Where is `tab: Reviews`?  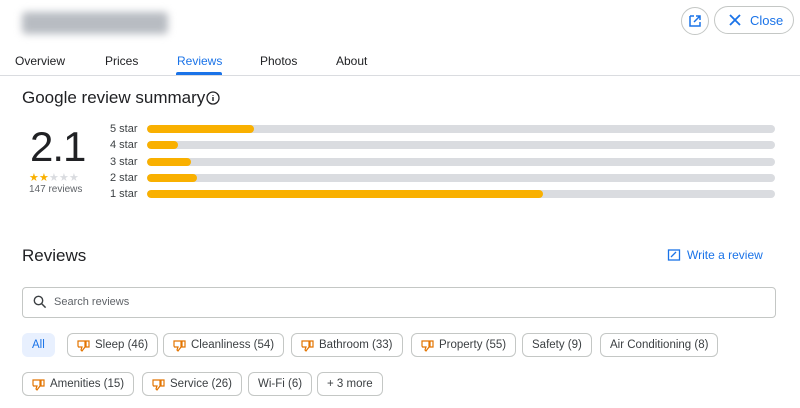 tab: Reviews is located at coordinates (200, 61).